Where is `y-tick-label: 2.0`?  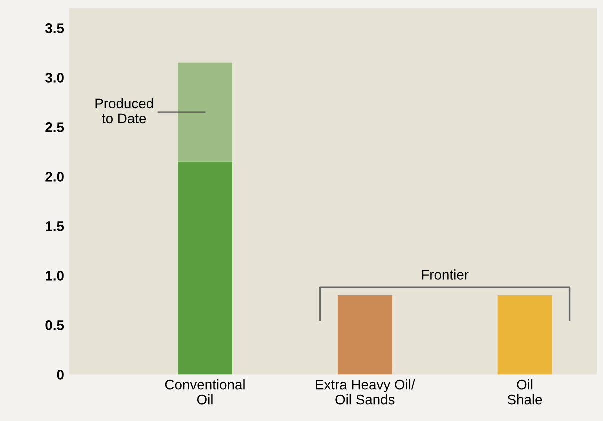
y-tick-label: 2.0 is located at coordinates (55, 177).